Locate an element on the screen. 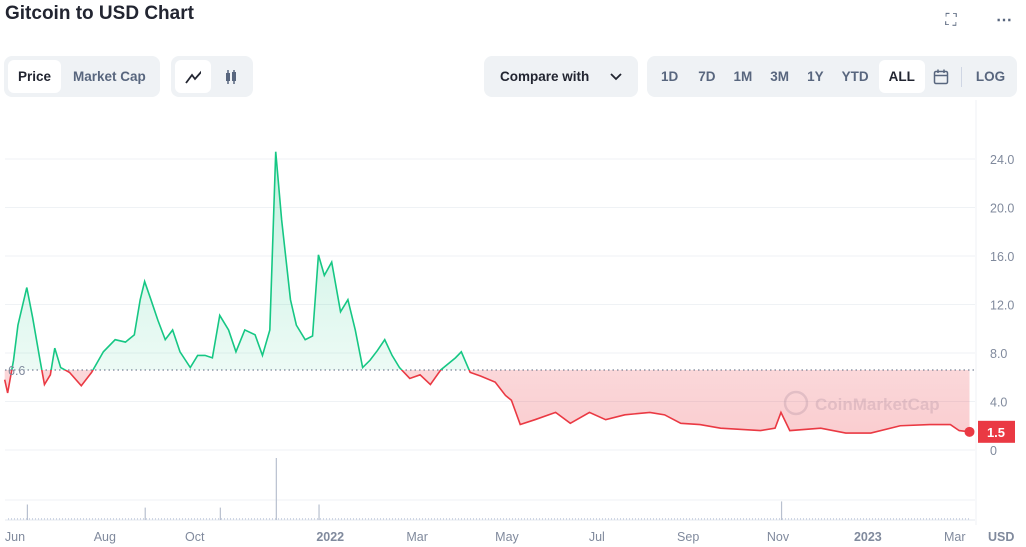  price-line-down is located at coordinates (486, 401).